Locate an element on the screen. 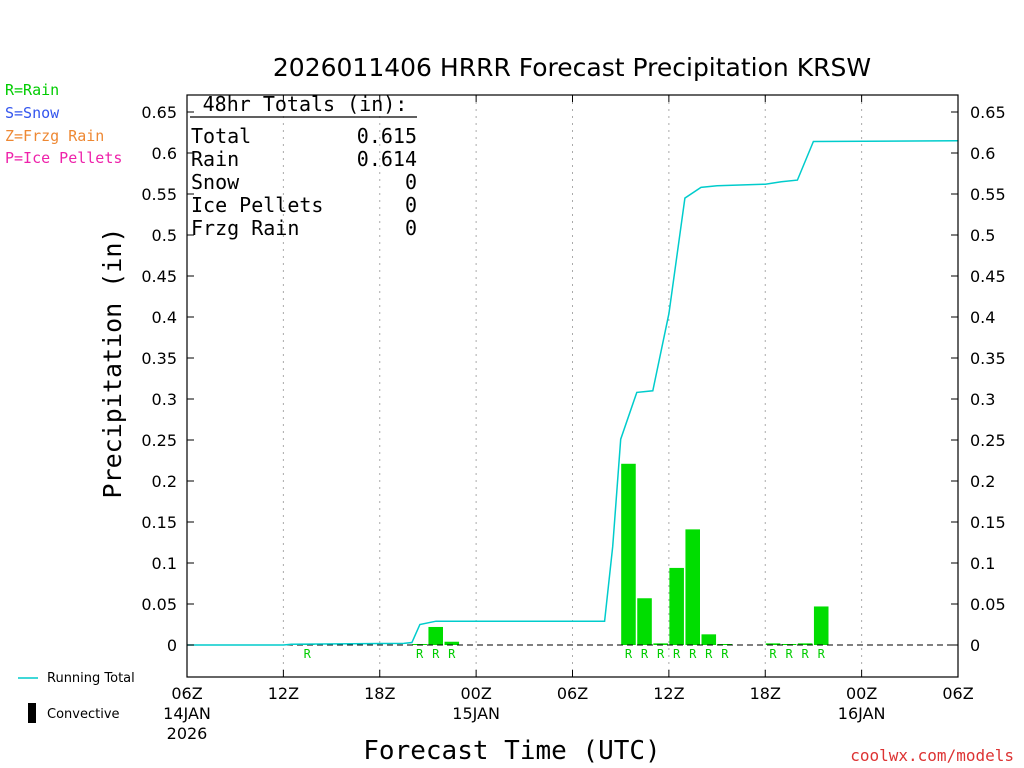 This screenshot has width=1024, height=768. y-tick-label-left: 0.65 is located at coordinates (159, 112).